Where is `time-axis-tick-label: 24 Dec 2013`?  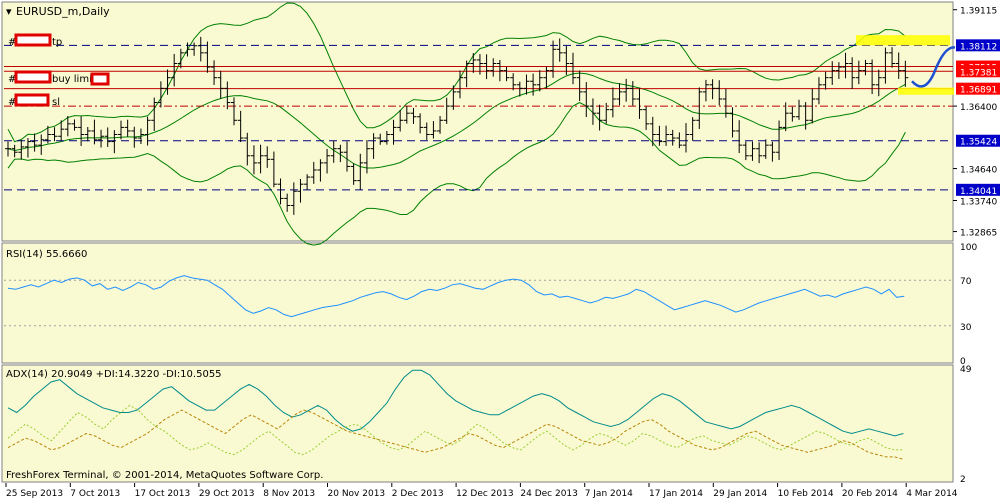 time-axis-tick-label: 24 Dec 2013 is located at coordinates (549, 494).